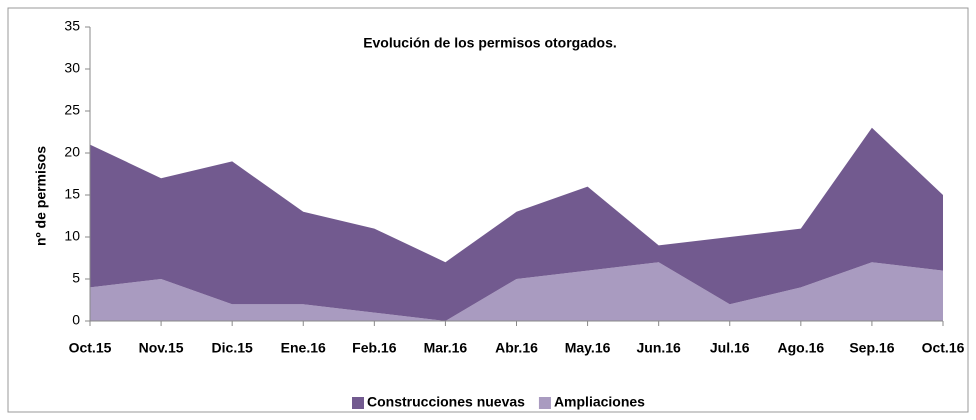 This screenshot has width=976, height=420. What do you see at coordinates (72, 68) in the screenshot?
I see `y-tick-label: 30` at bounding box center [72, 68].